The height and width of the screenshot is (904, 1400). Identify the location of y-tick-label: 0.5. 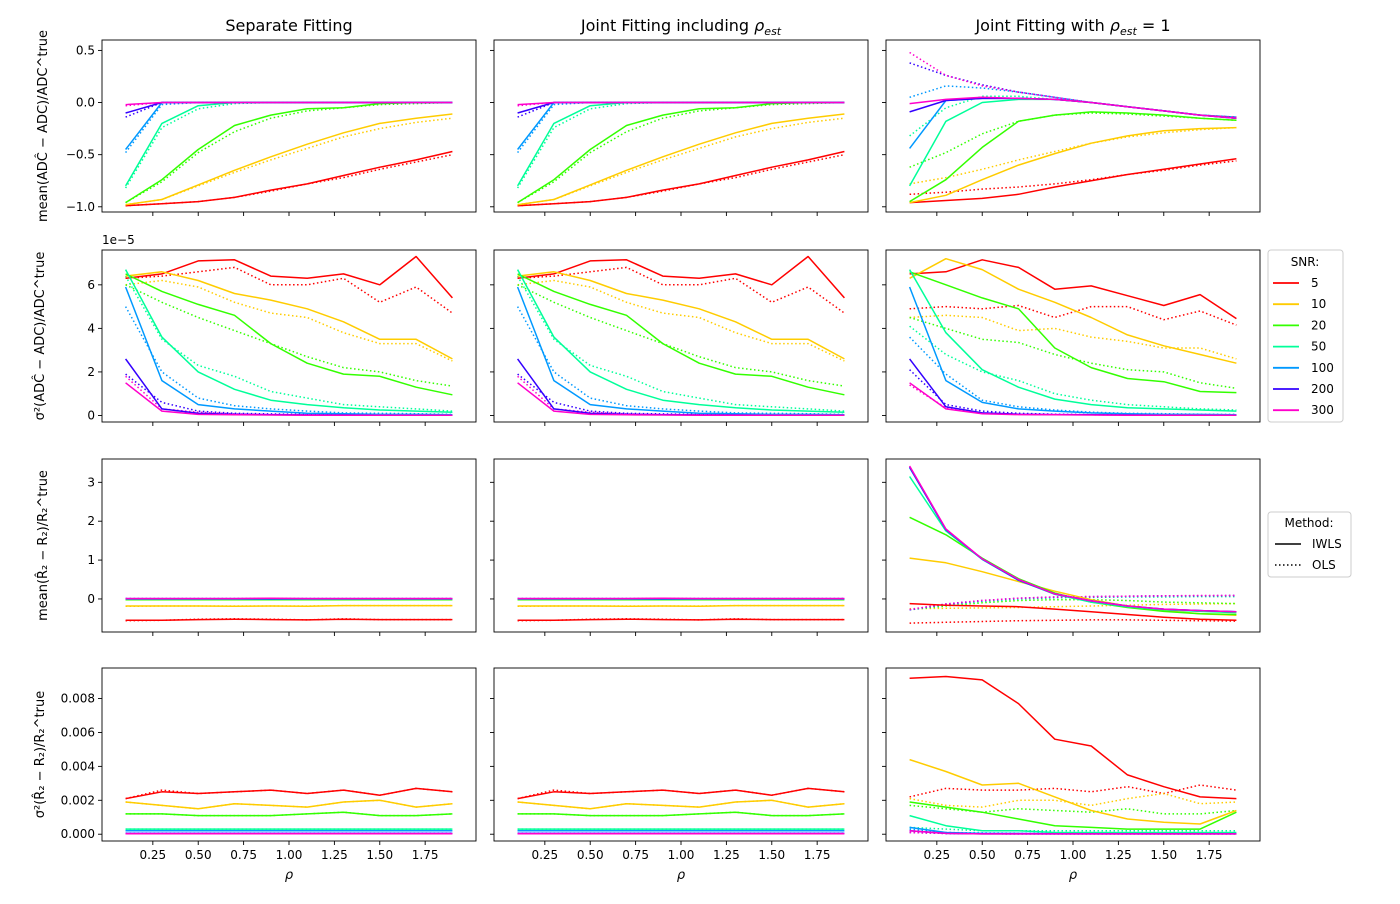
(85, 50).